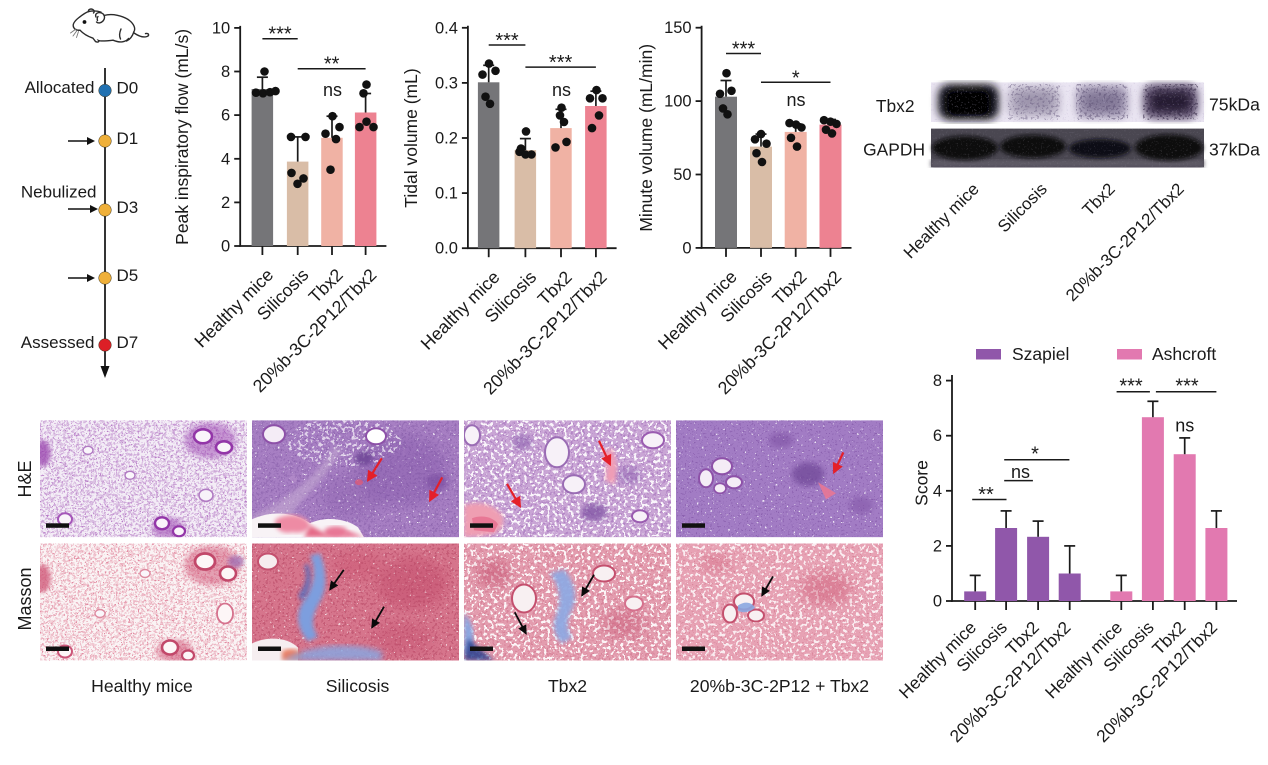 The width and height of the screenshot is (1268, 765). What do you see at coordinates (446, 194) in the screenshot?
I see `svg-text: 0.1` at bounding box center [446, 194].